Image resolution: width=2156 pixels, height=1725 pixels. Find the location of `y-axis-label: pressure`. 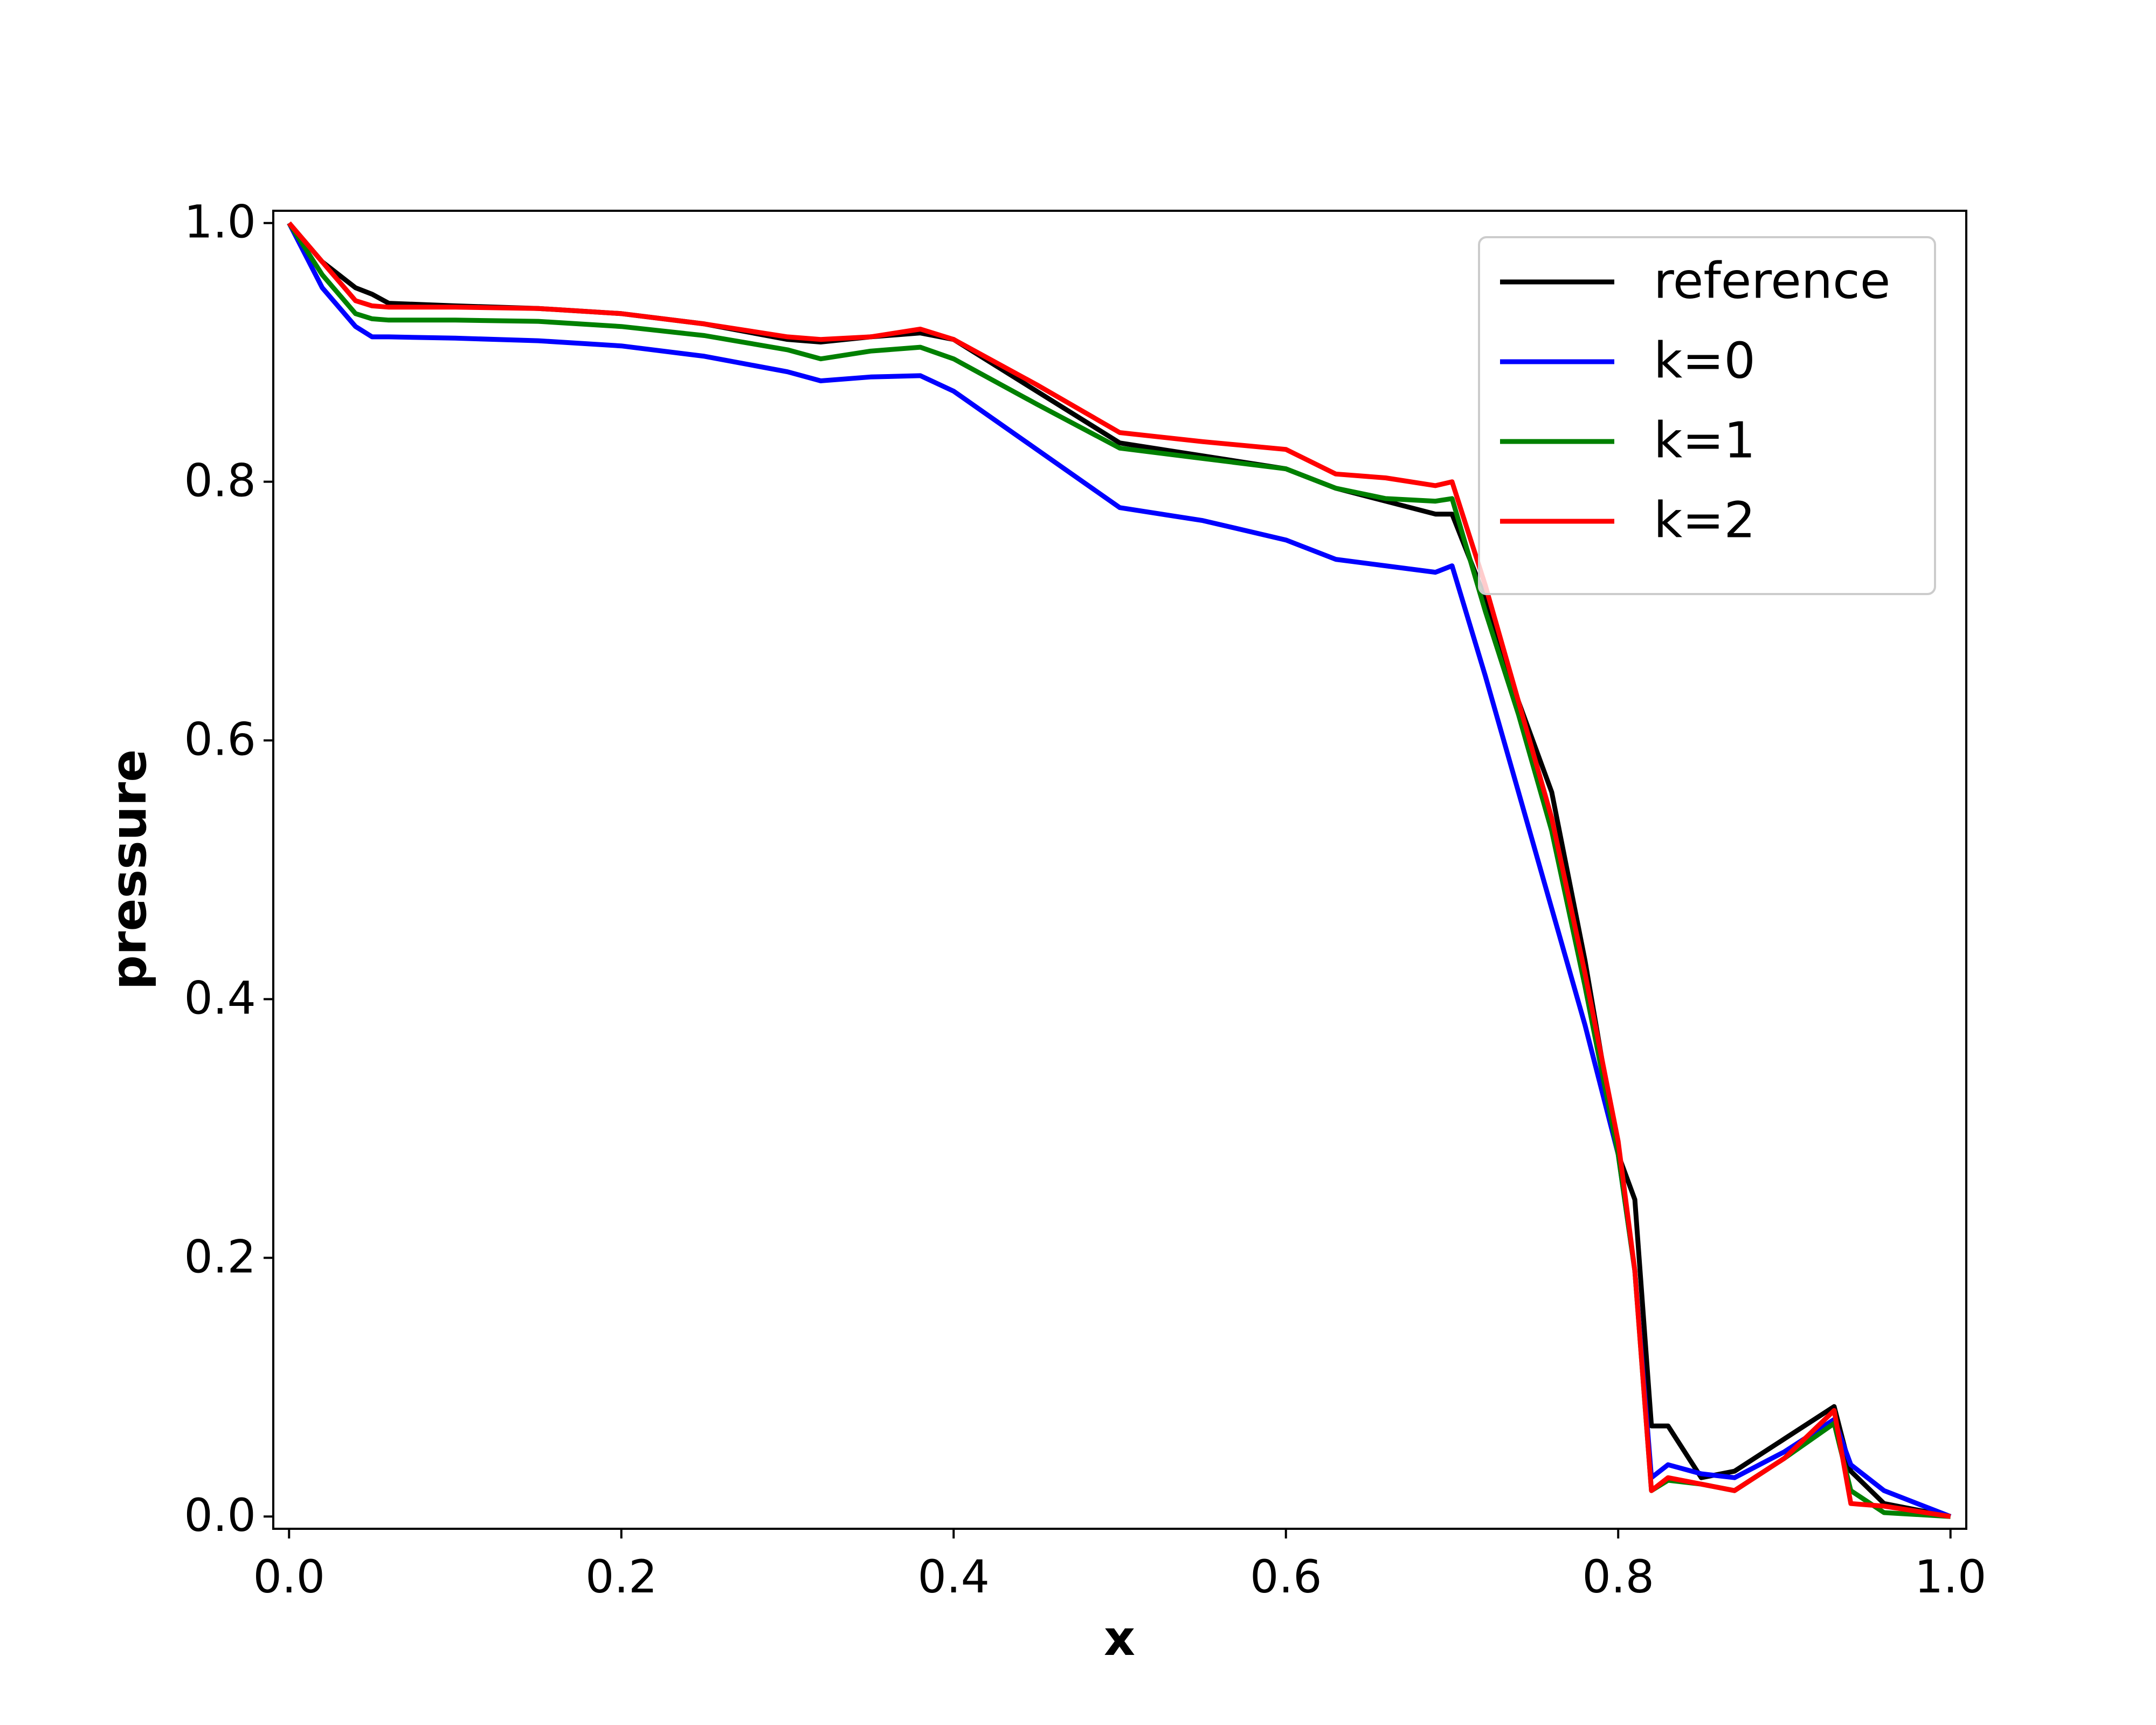

y-axis-label: pressure is located at coordinates (129, 869).